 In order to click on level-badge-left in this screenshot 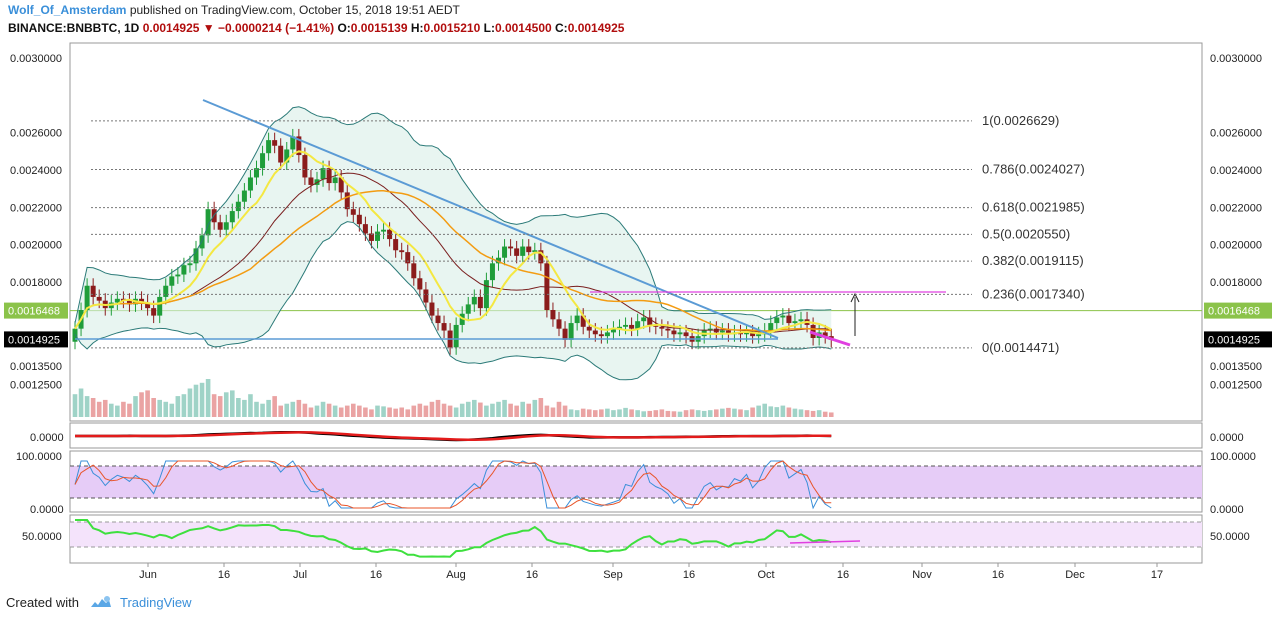, I will do `click(36, 310)`.